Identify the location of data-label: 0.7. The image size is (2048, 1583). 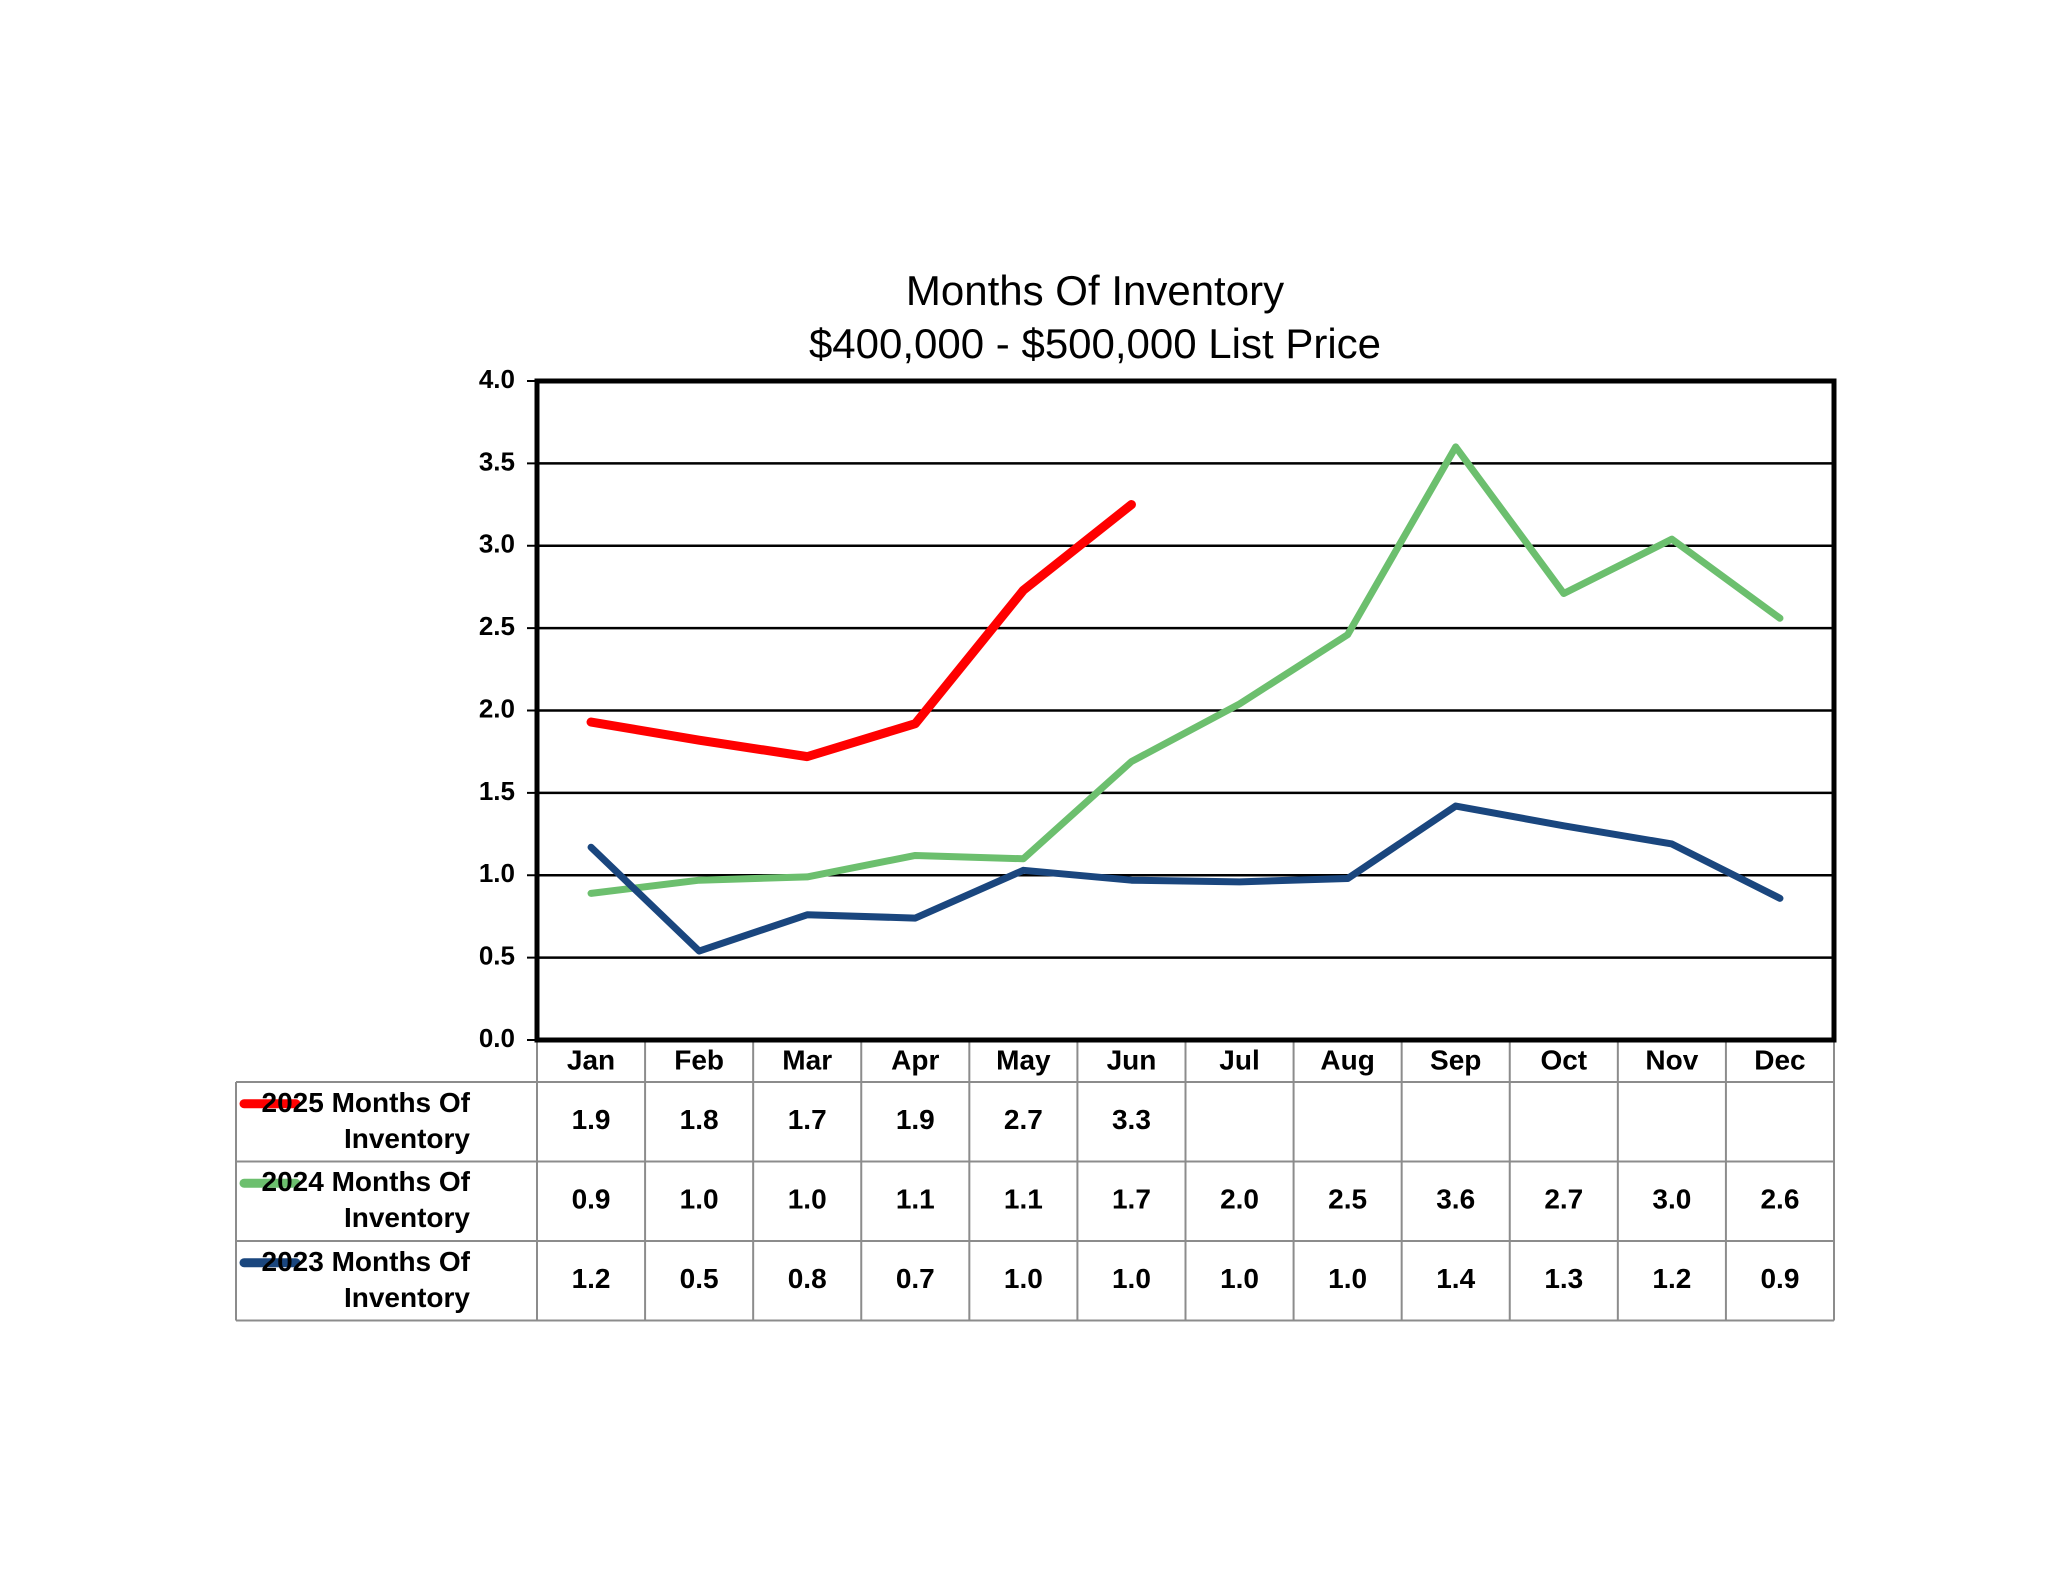
(915, 1278).